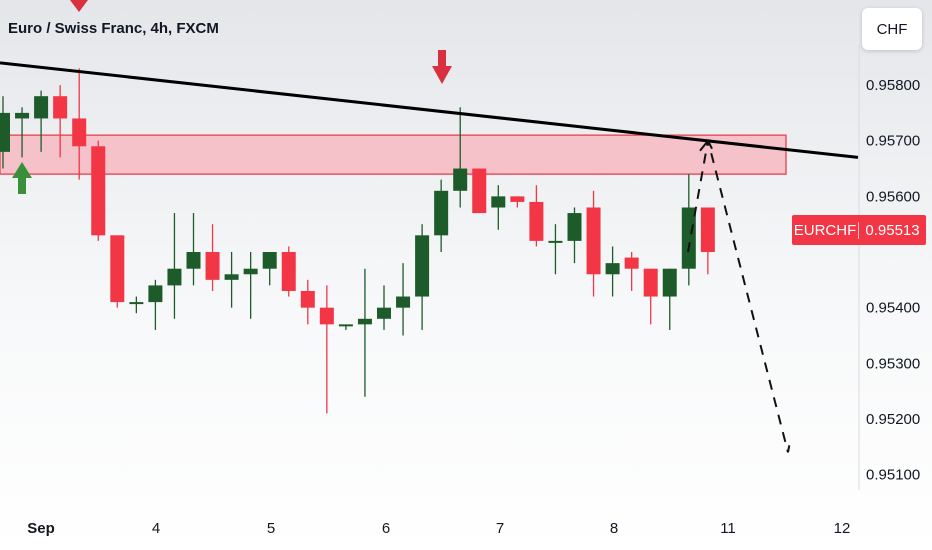 This screenshot has width=932, height=550. I want to click on x-tick-label: 11, so click(728, 528).